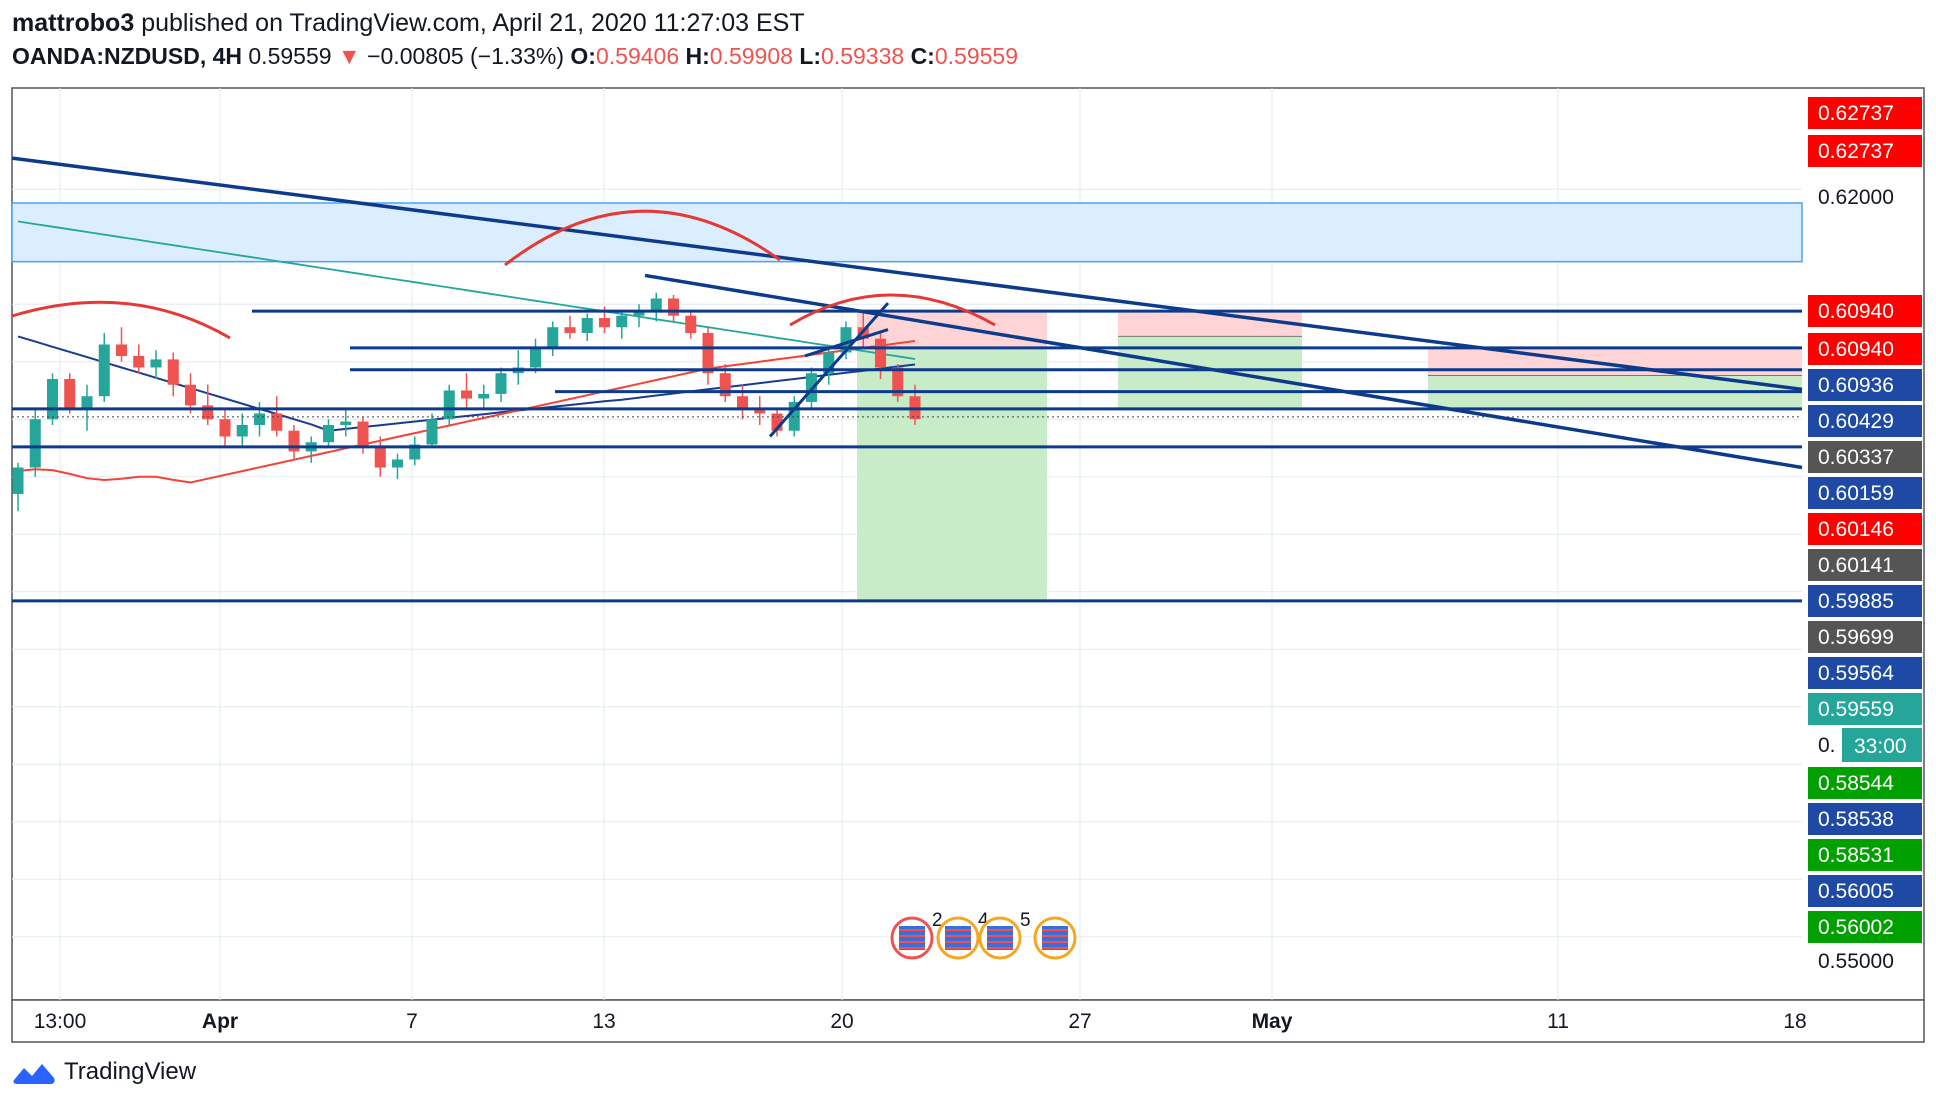 This screenshot has height=1096, width=1936. I want to click on time-tick-label: 7, so click(412, 1021).